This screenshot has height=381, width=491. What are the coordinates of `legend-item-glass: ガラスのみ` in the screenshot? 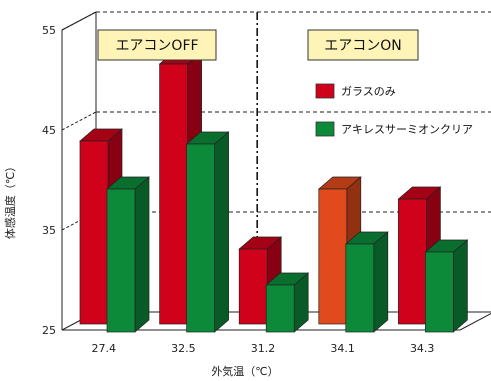 It's located at (355, 91).